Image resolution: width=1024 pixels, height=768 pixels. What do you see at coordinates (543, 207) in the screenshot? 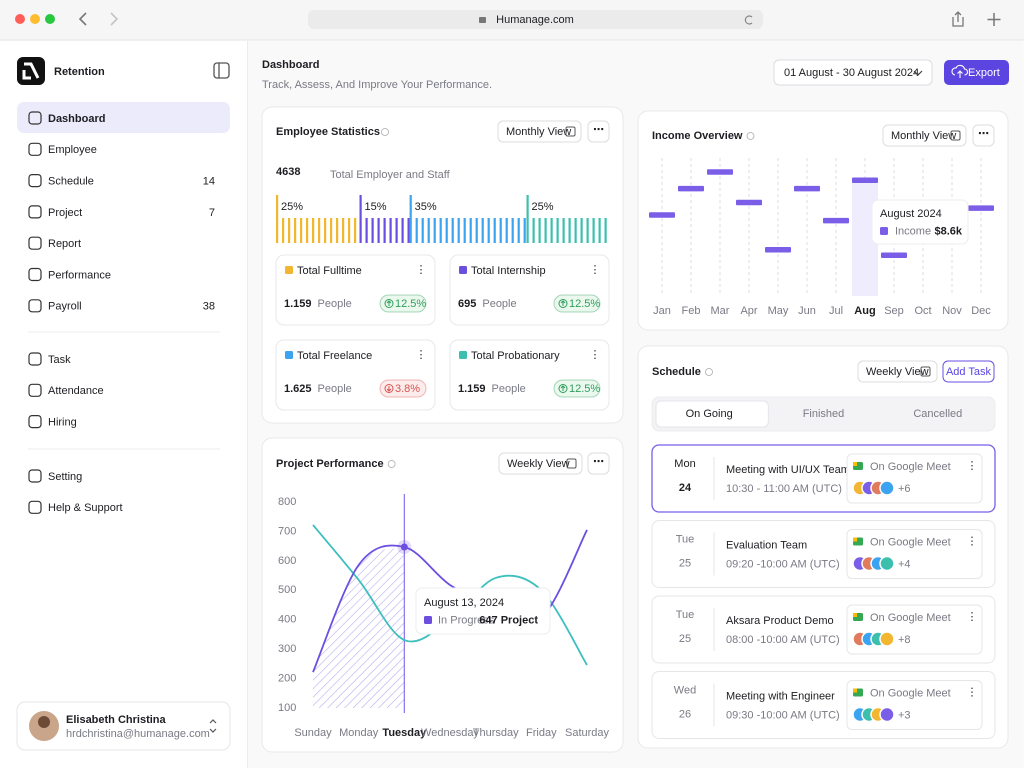
I see `distribution-label: 25%` at bounding box center [543, 207].